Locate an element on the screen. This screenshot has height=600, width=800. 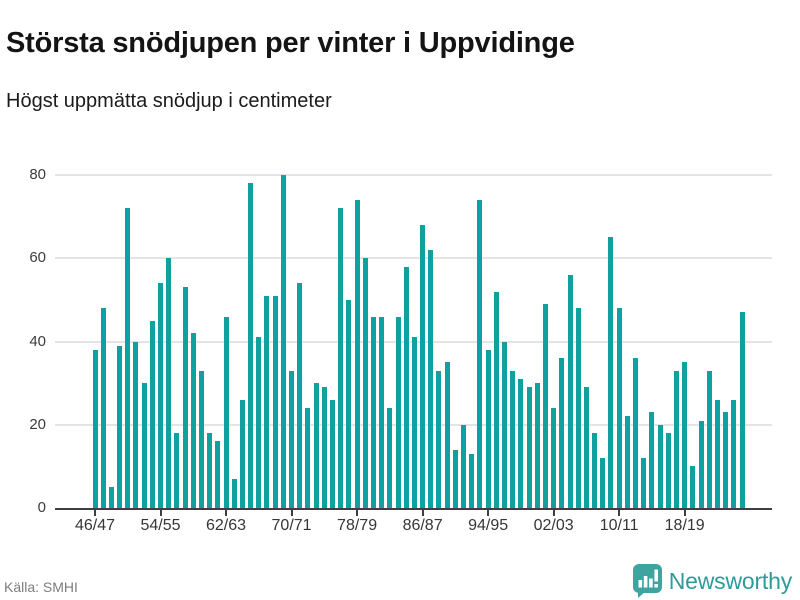
bar-49/50 is located at coordinates (120, 426).